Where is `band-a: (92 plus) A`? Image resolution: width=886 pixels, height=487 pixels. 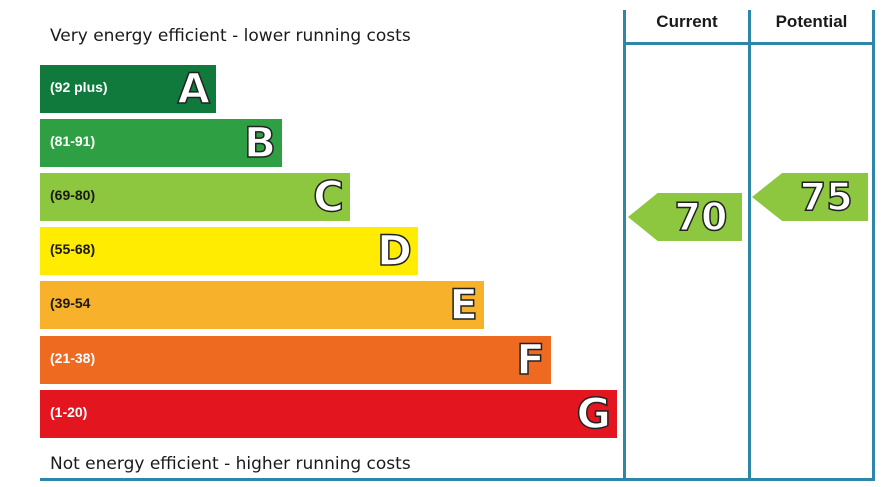
band-a: (92 plus) A is located at coordinates (128, 89).